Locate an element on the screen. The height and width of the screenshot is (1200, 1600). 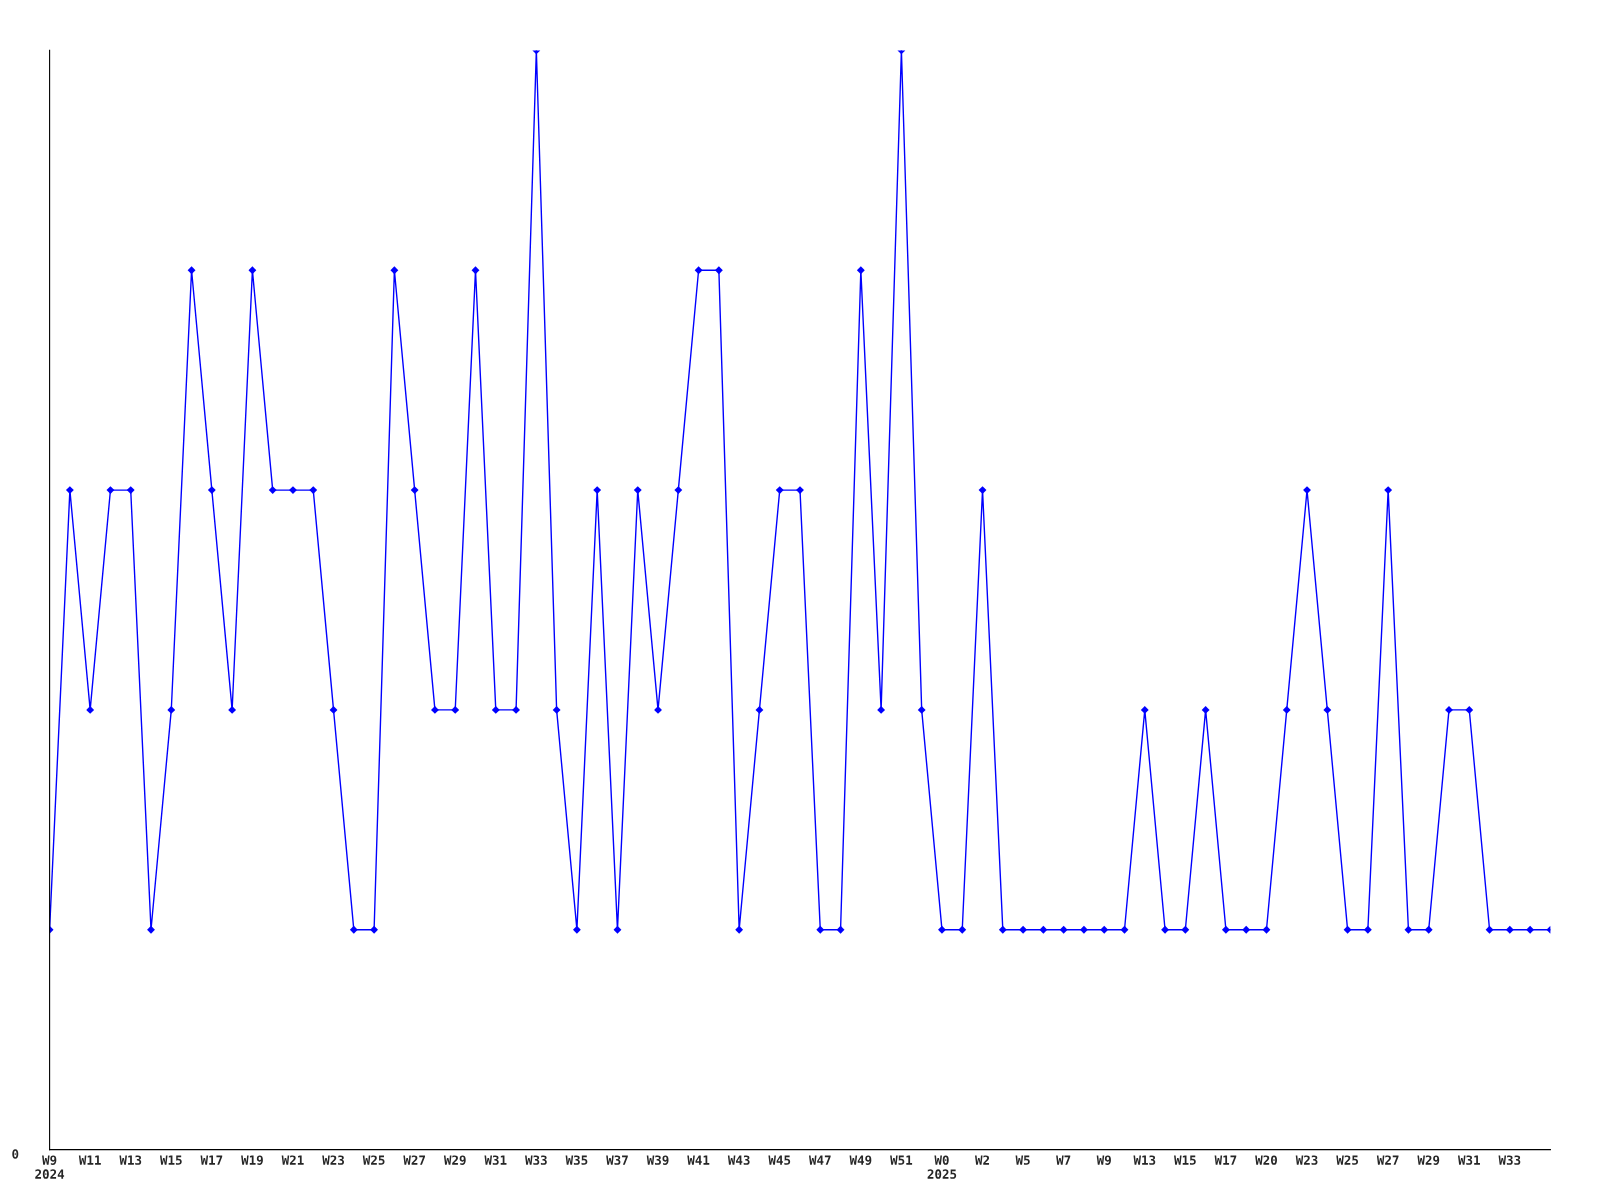
x-tick-label: W9 is located at coordinates (1103, 1160).